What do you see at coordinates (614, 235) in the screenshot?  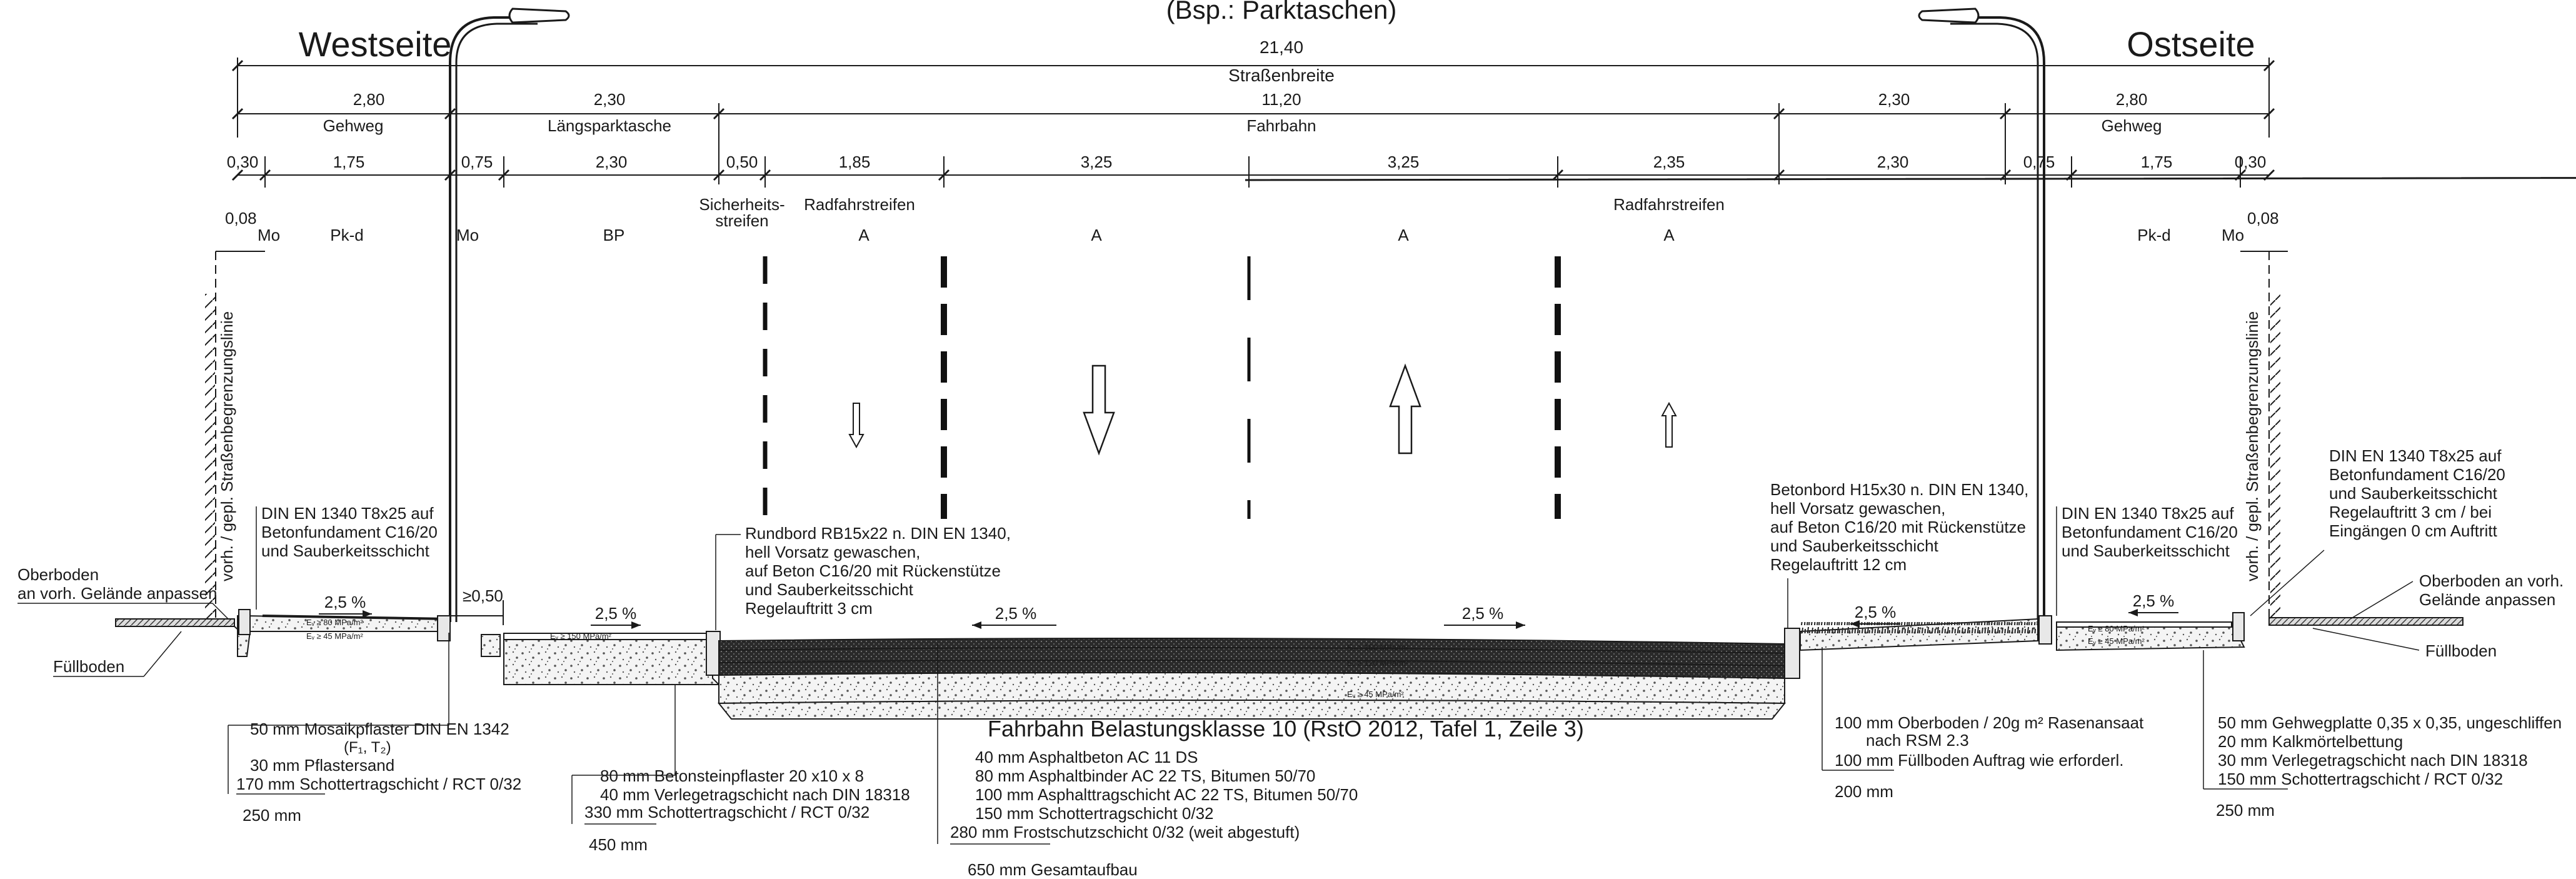 I see `code-bp: BP` at bounding box center [614, 235].